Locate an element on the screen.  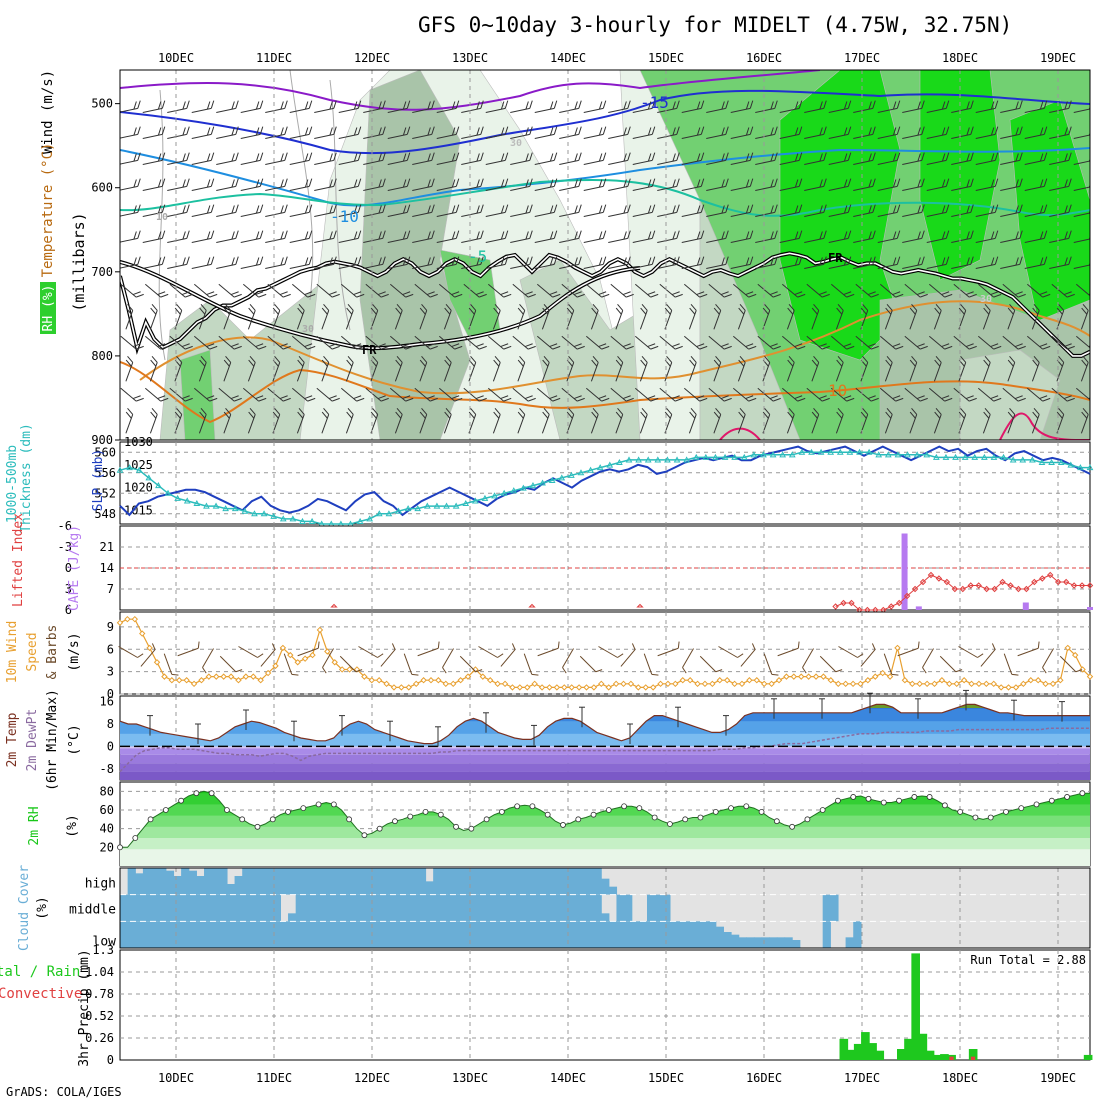
temp-tick-label: 8 is located at coordinates (110, 724).